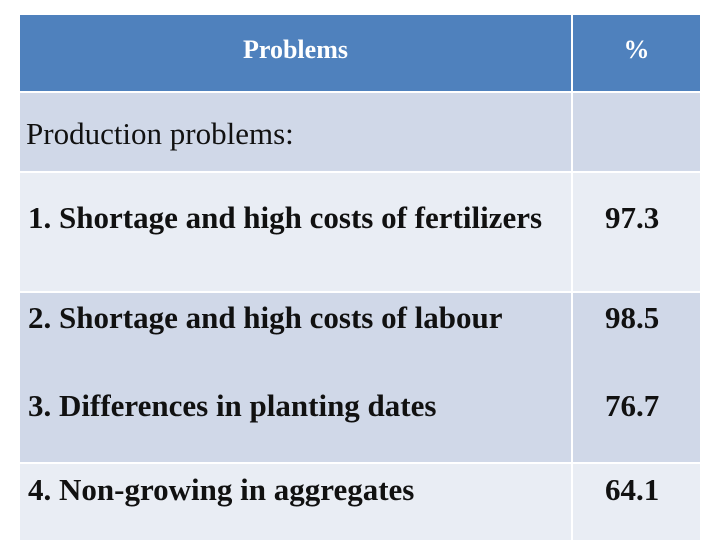 This screenshot has height=540, width=720. Describe the element at coordinates (632, 405) in the screenshot. I see `percent-value: 76.7` at that location.